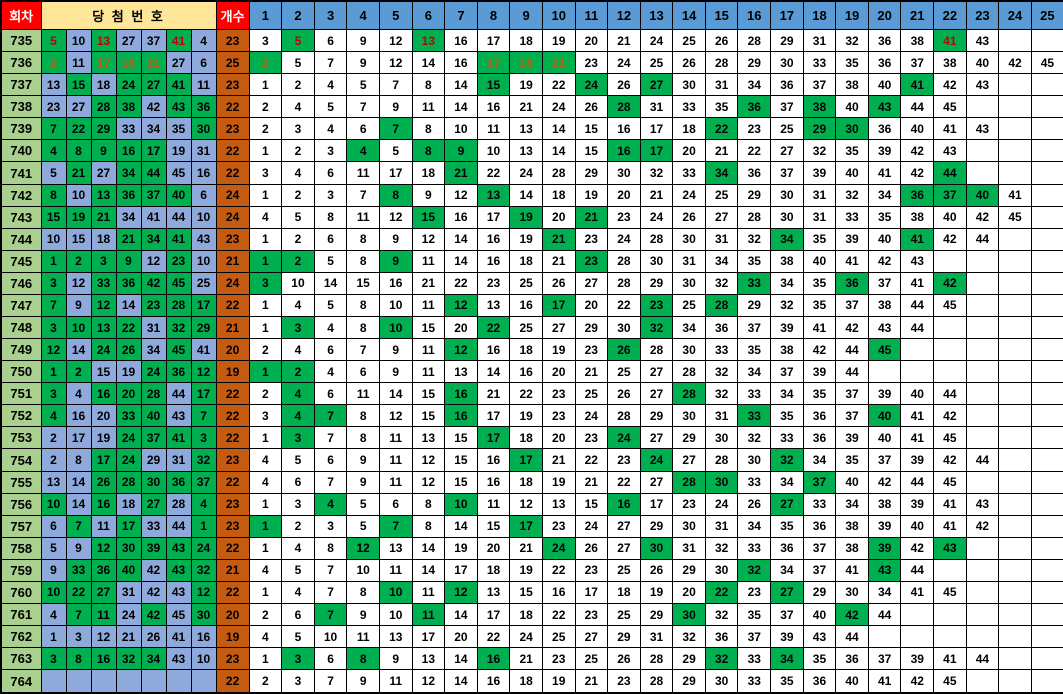  What do you see at coordinates (493, 305) in the screenshot?
I see `grid-cell: 13` at bounding box center [493, 305].